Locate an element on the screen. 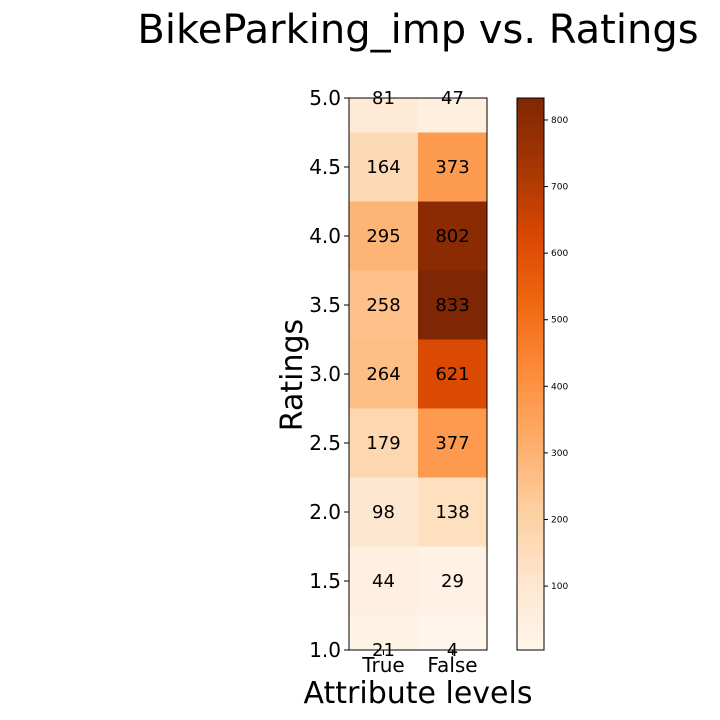 This screenshot has height=720, width=720. cell-value-label: 377 is located at coordinates (452, 443).